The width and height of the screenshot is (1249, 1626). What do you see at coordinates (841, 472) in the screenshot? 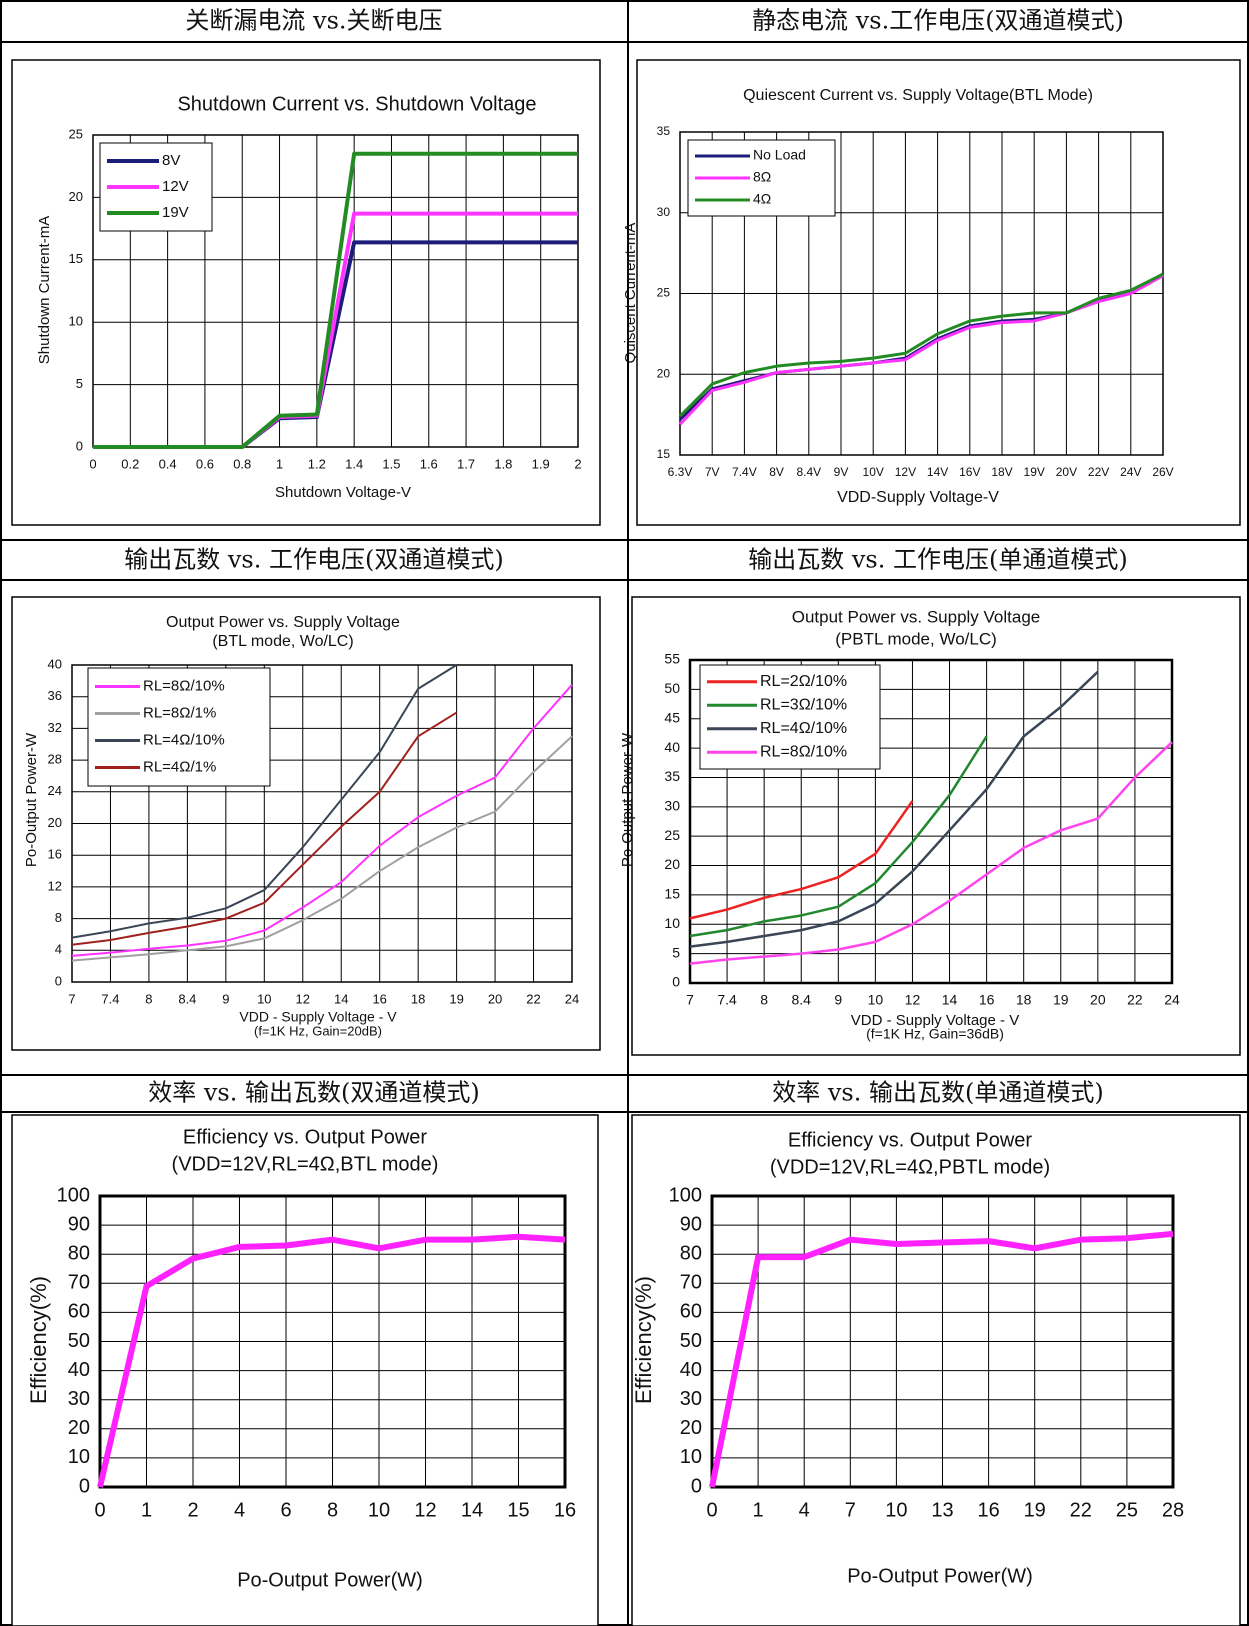
I see `x-tick-label: 9V` at bounding box center [841, 472].